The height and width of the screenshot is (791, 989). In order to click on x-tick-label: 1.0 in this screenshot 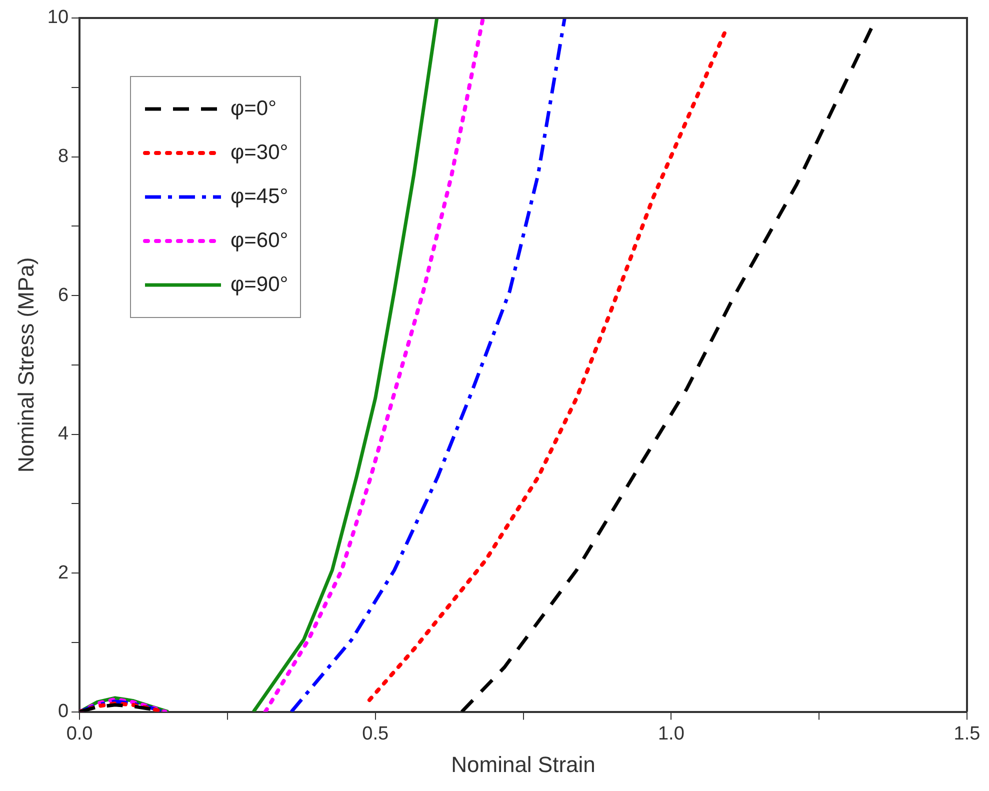, I will do `click(671, 733)`.